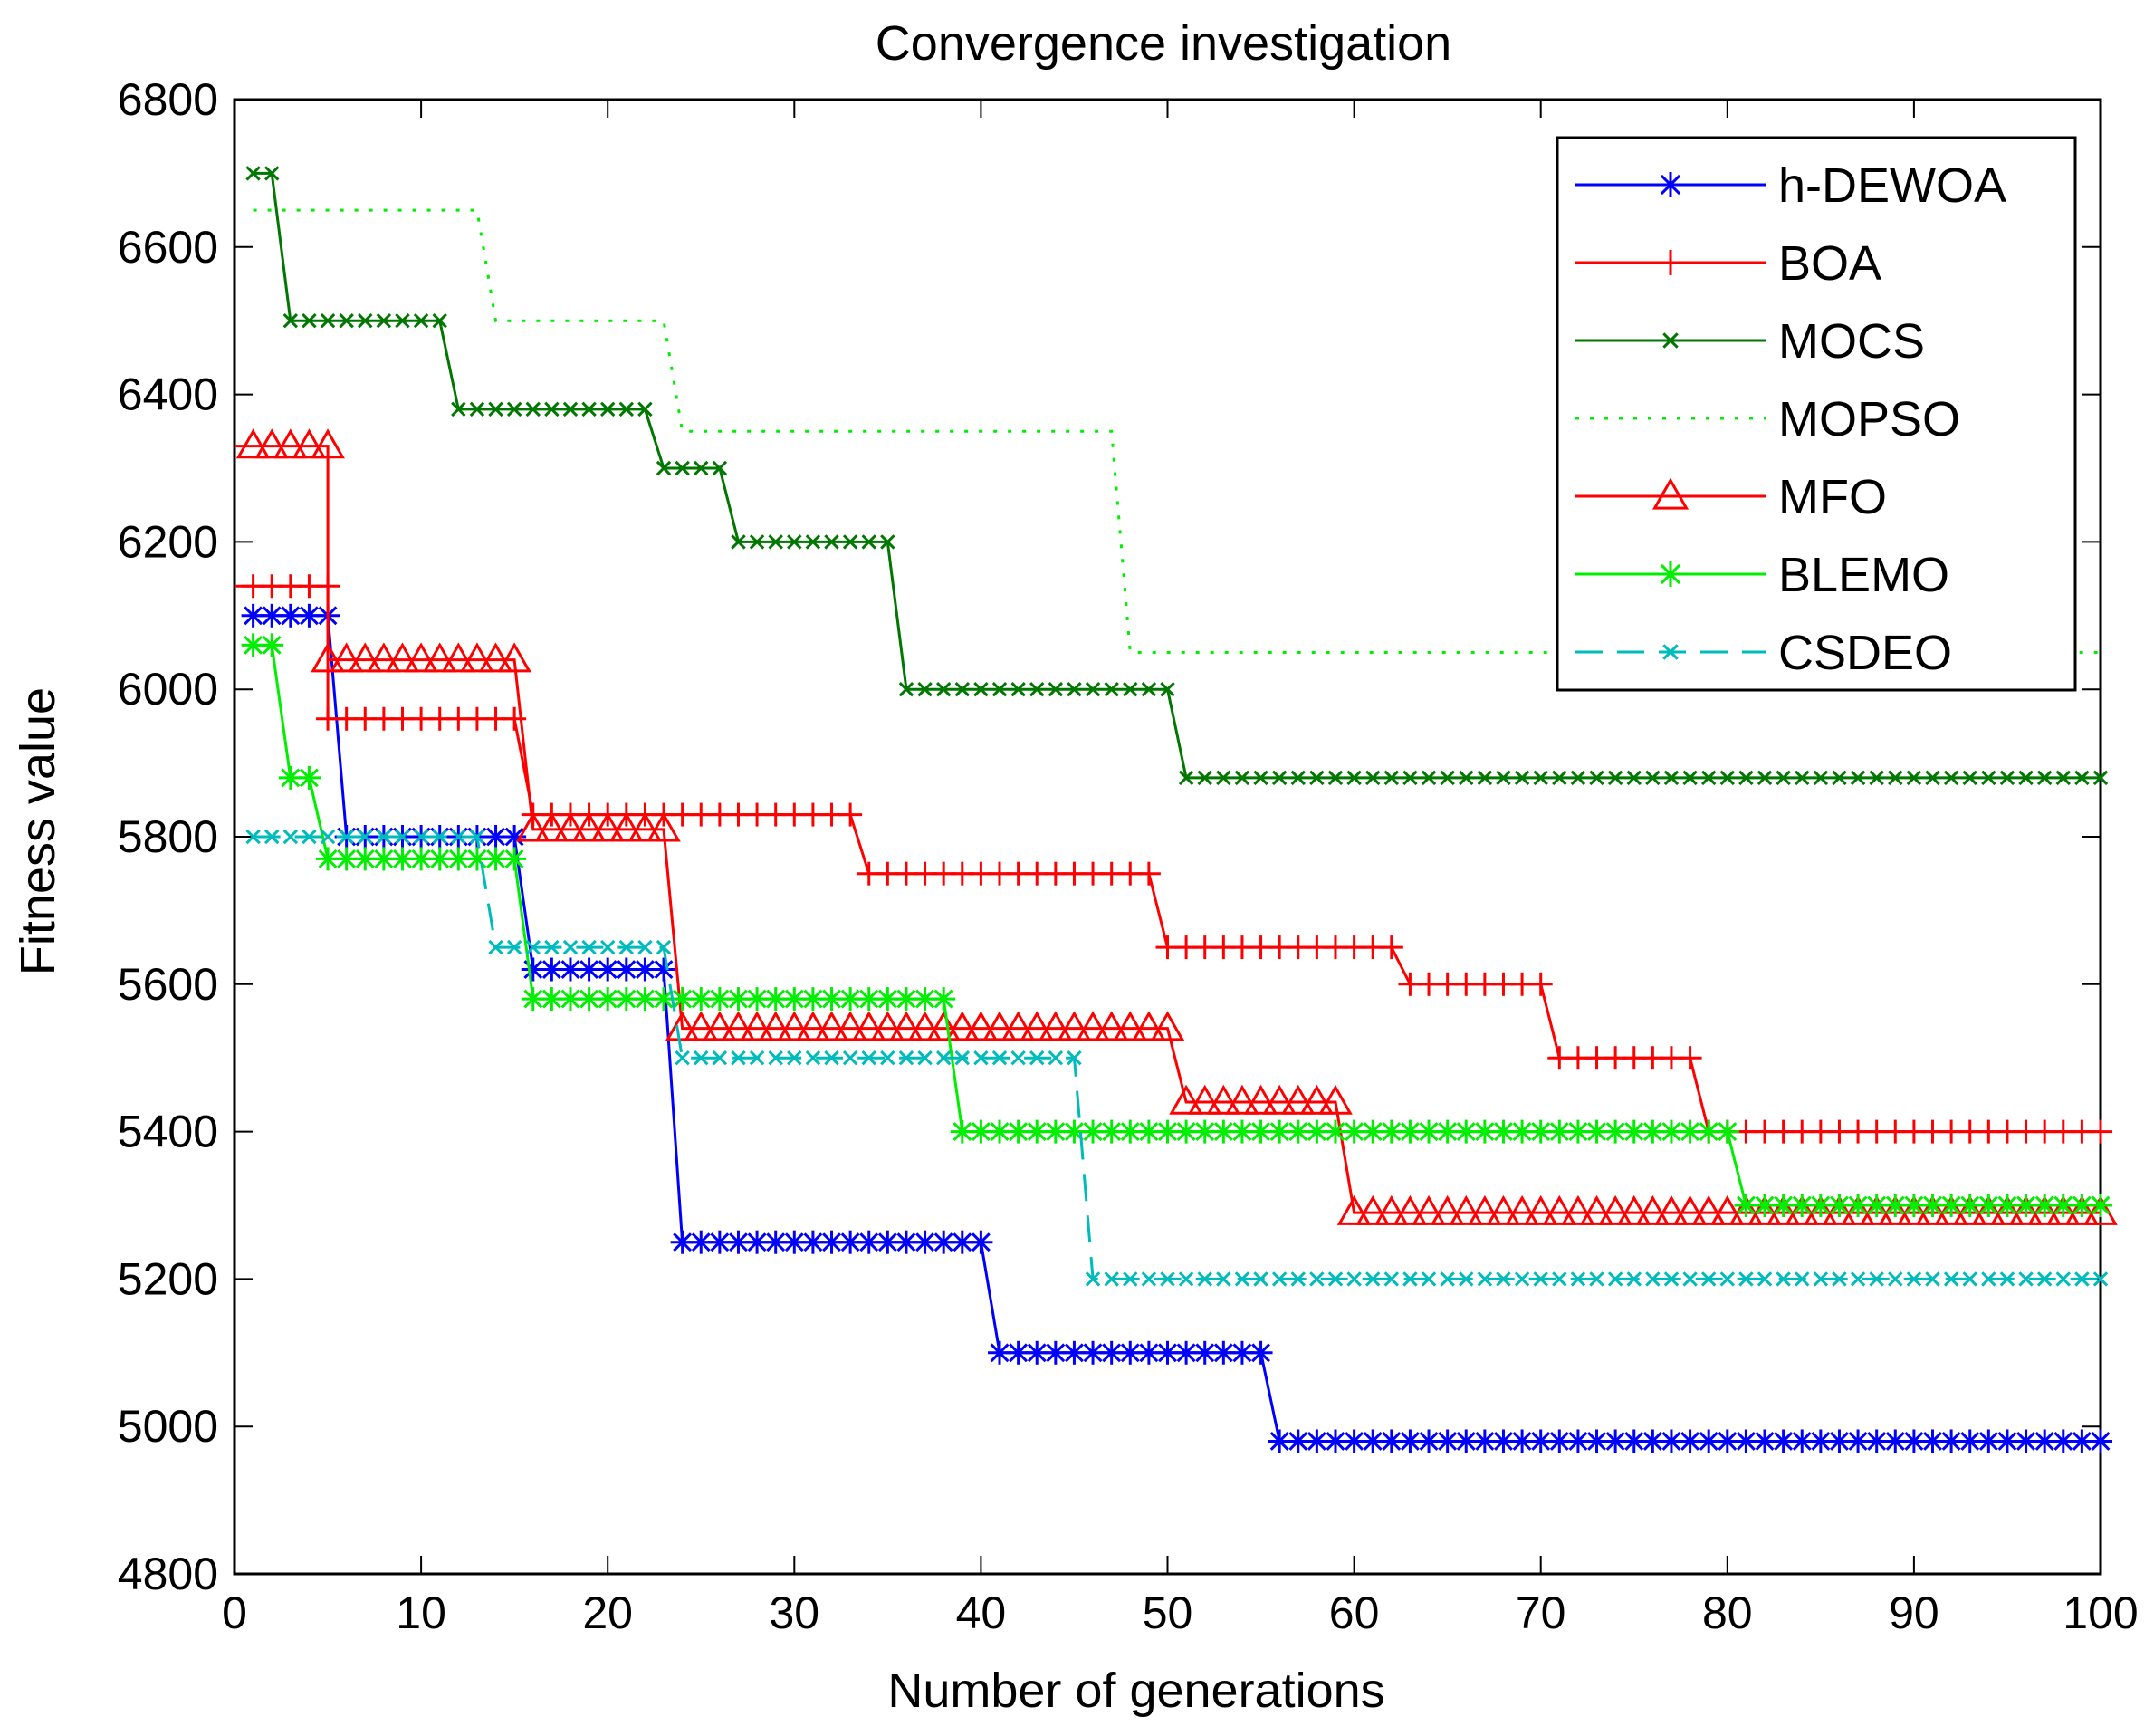 This screenshot has width=2154, height=1736. What do you see at coordinates (234, 1612) in the screenshot?
I see `x-tick-label: 0` at bounding box center [234, 1612].